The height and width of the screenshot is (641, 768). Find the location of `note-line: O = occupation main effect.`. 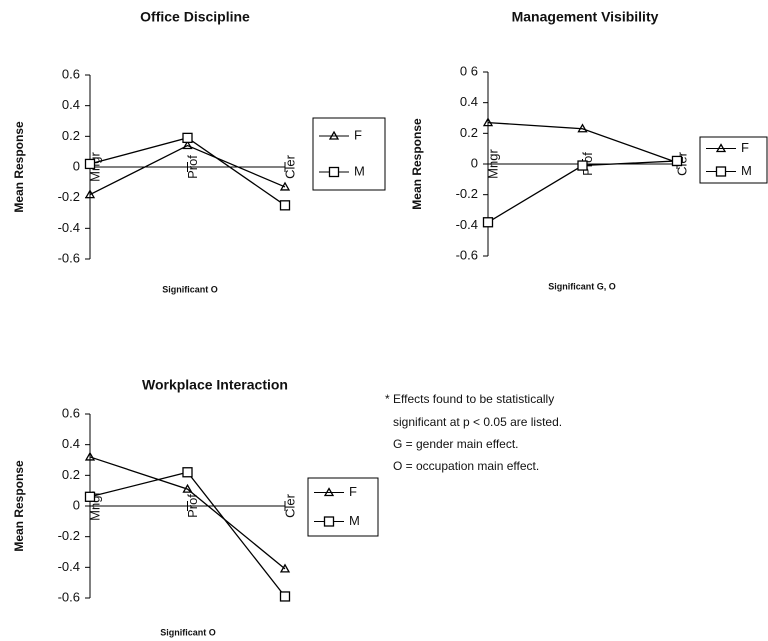

note-line: O = occupation main effect. is located at coordinates (466, 466).